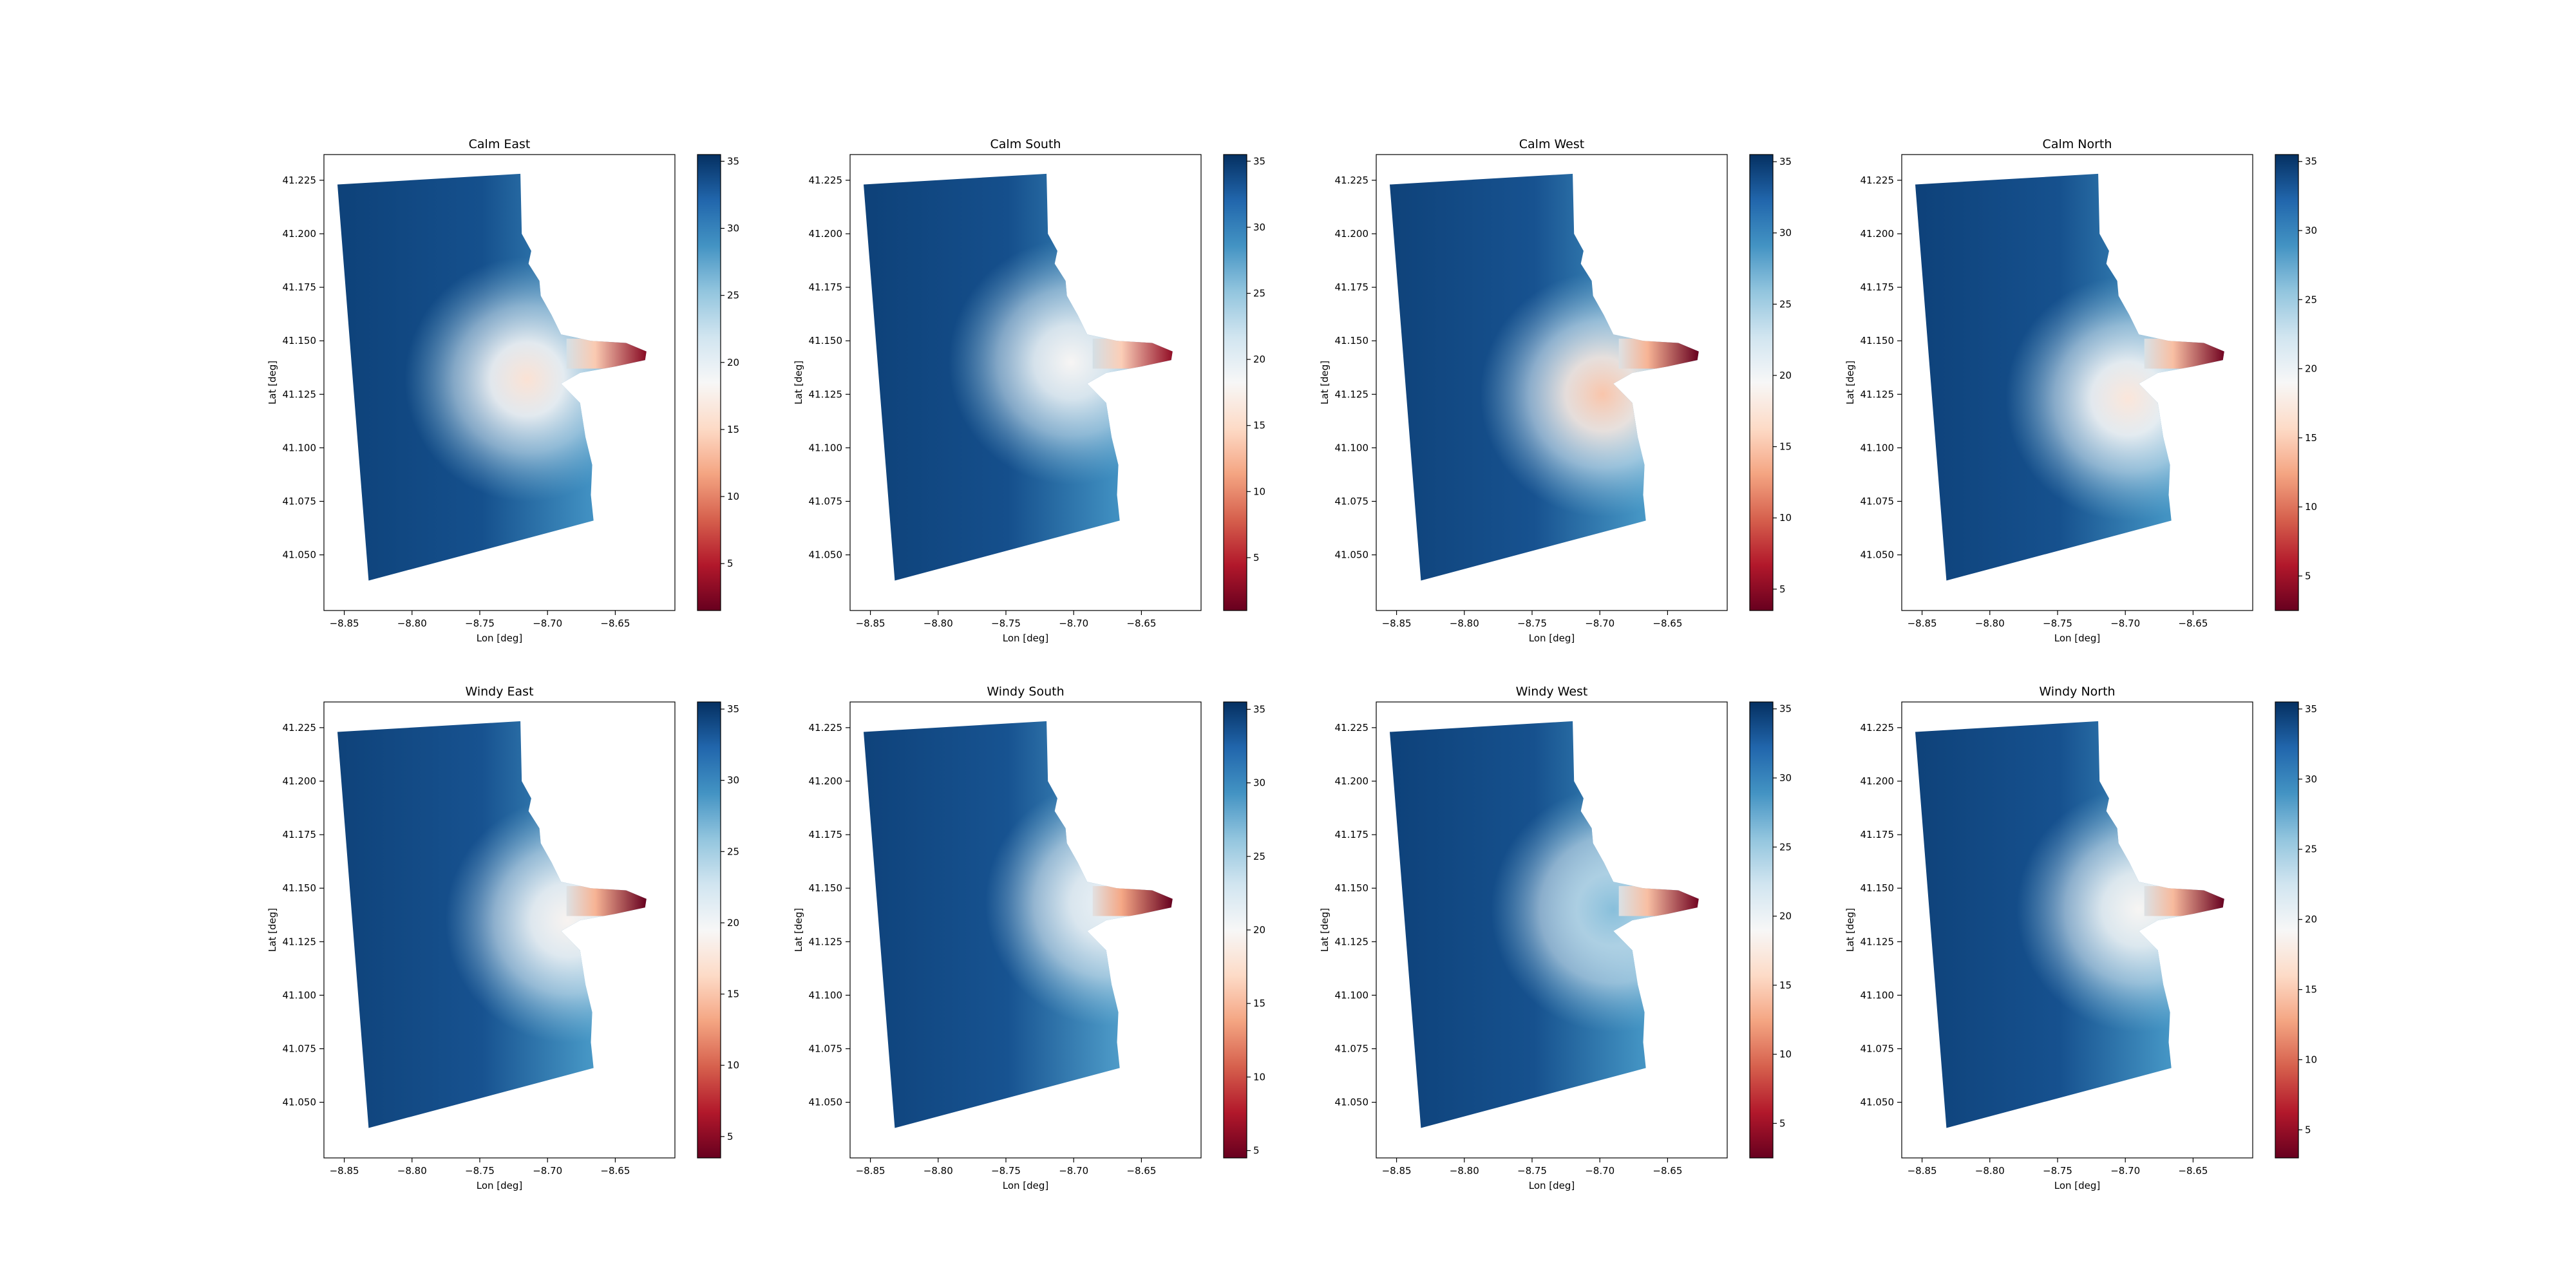  What do you see at coordinates (499, 692) in the screenshot?
I see `panel-title: Windy East` at bounding box center [499, 692].